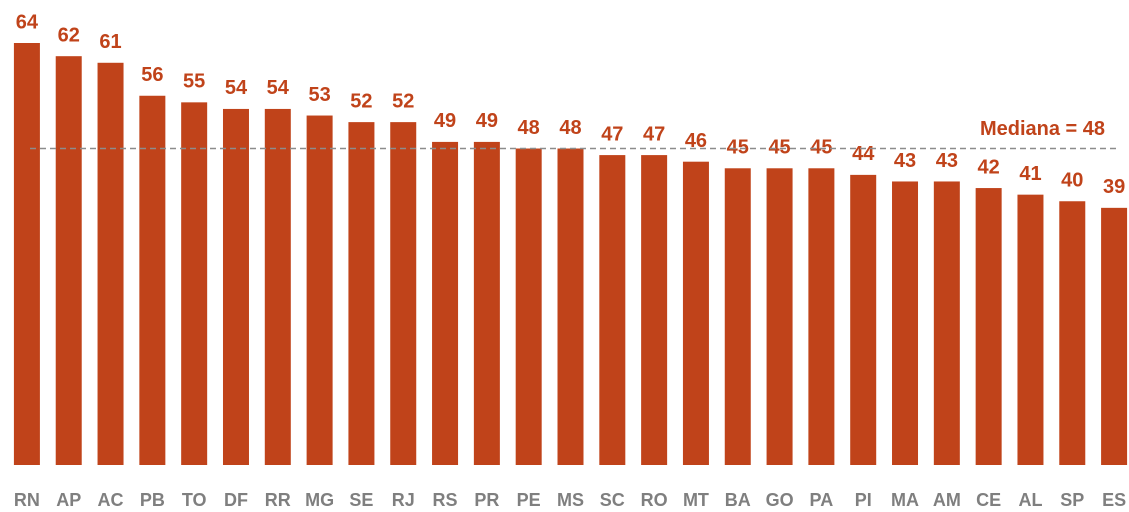 This screenshot has height=512, width=1129. I want to click on value-label: 39, so click(1114, 187).